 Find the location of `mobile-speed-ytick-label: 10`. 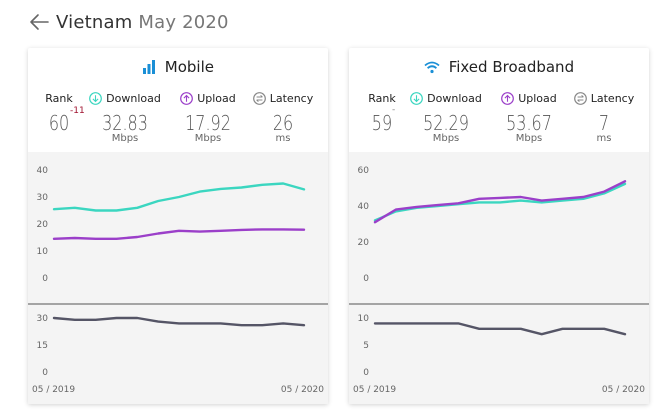

mobile-speed-ytick-label: 10 is located at coordinates (43, 252).